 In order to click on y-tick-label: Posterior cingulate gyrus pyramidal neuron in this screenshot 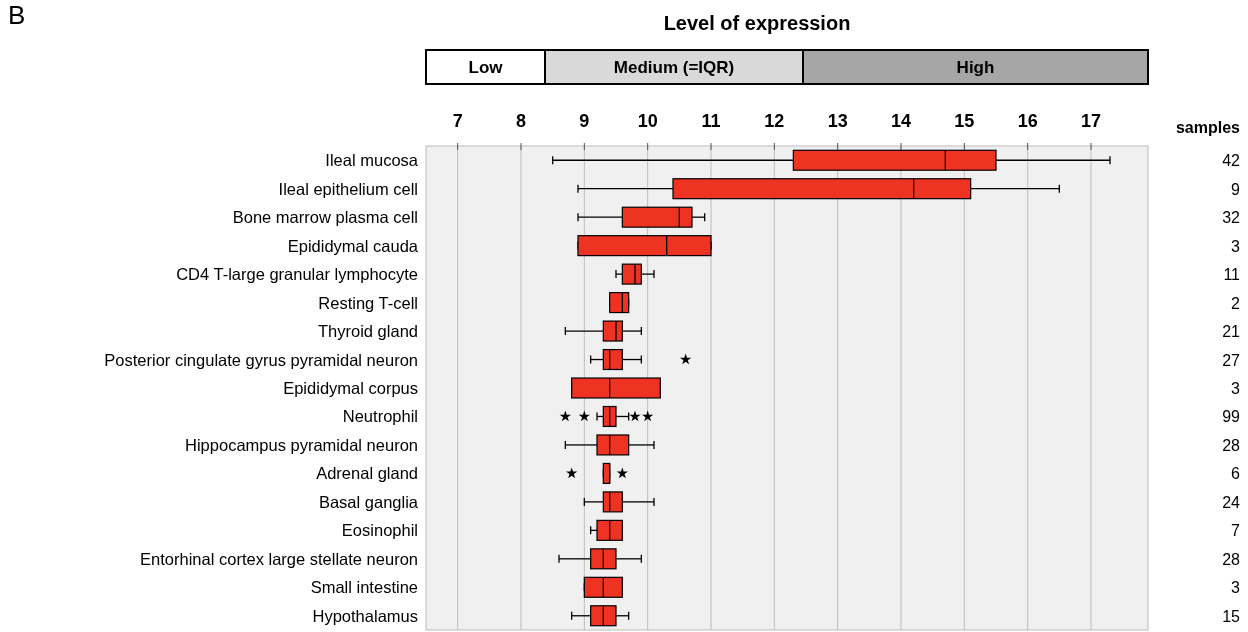, I will do `click(261, 359)`.